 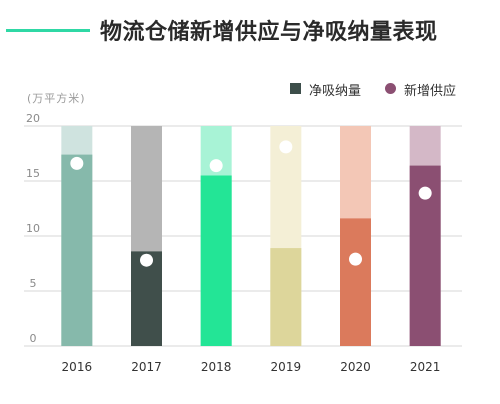 What do you see at coordinates (48, 30) in the screenshot?
I see `title-accent-line` at bounding box center [48, 30].